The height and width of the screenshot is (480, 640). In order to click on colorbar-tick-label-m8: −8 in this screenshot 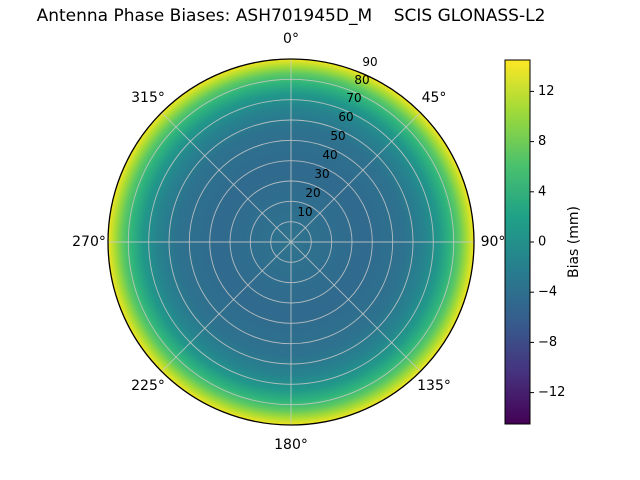, I will do `click(547, 342)`.